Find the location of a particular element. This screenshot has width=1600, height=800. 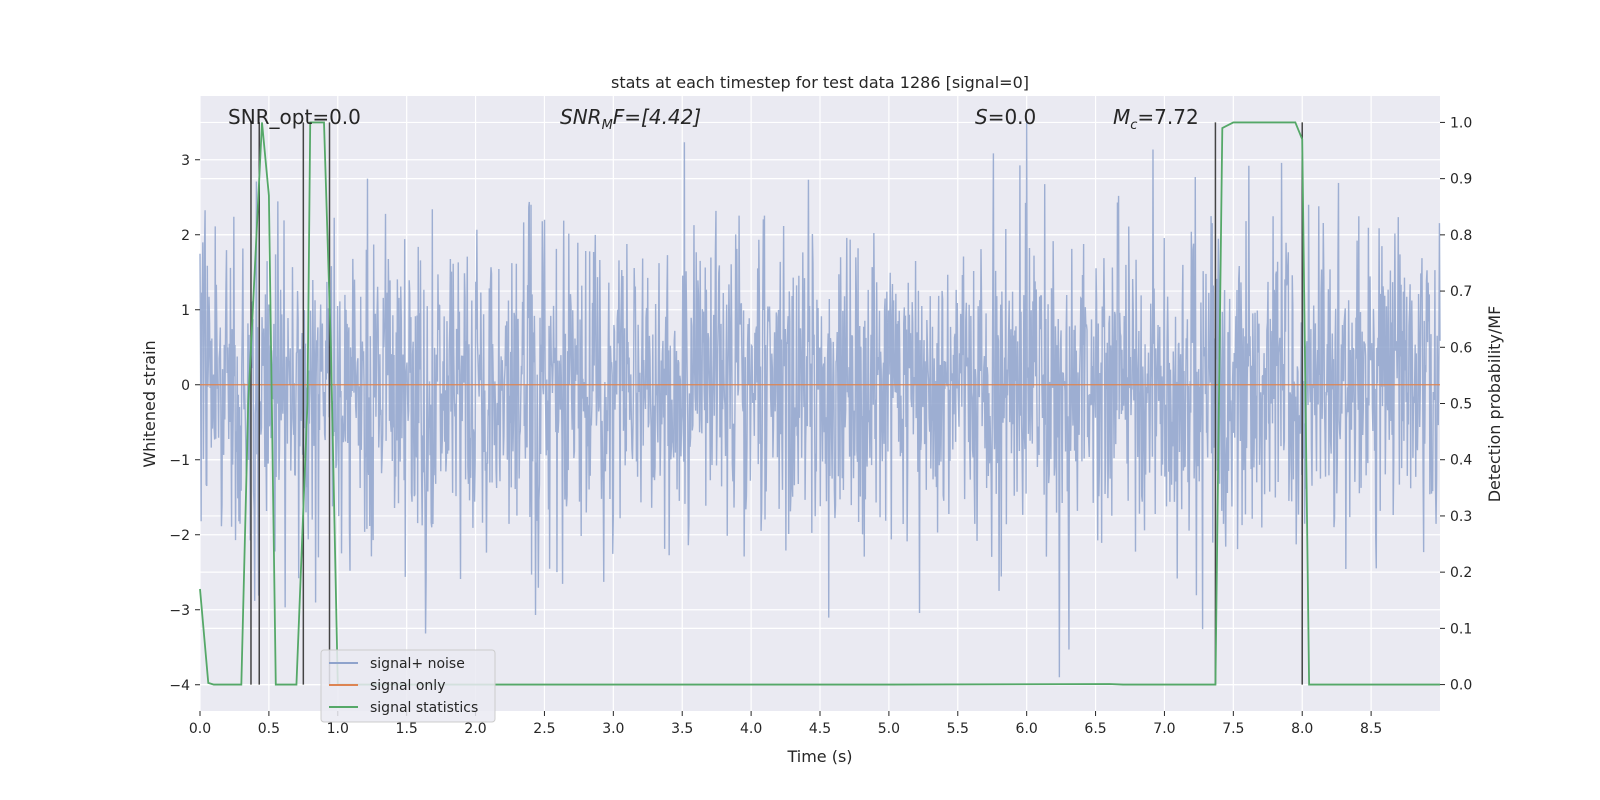

legend-label-noise: signal+ noise is located at coordinates (417, 664).